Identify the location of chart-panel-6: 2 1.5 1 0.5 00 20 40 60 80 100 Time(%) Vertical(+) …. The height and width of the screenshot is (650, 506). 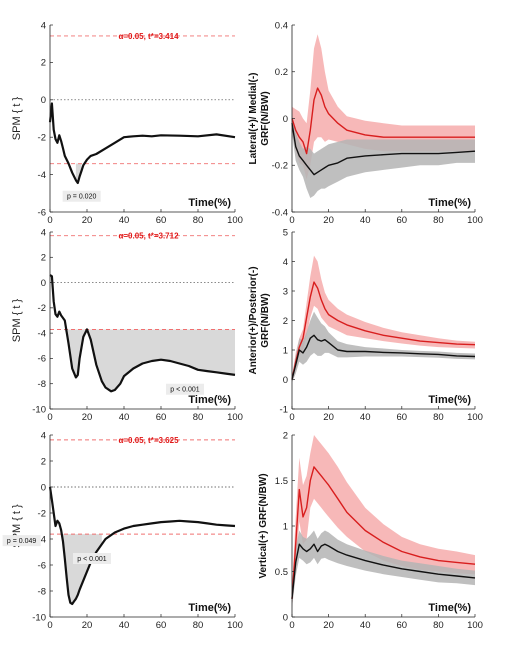
(370, 530).